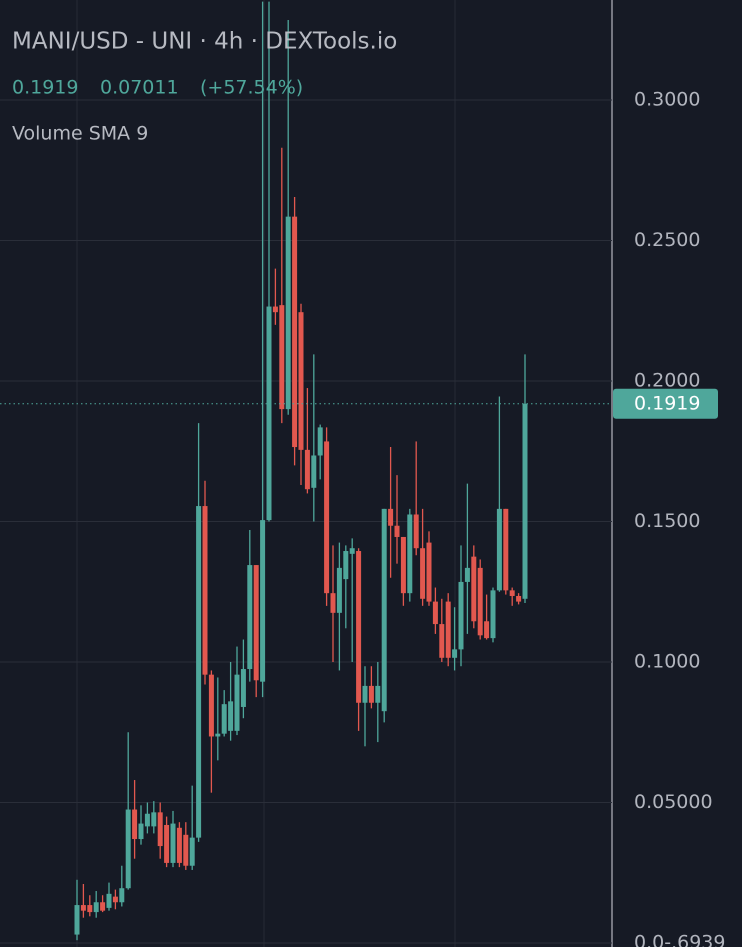  I want to click on last-price-tag-label: 0.1919, so click(667, 403).